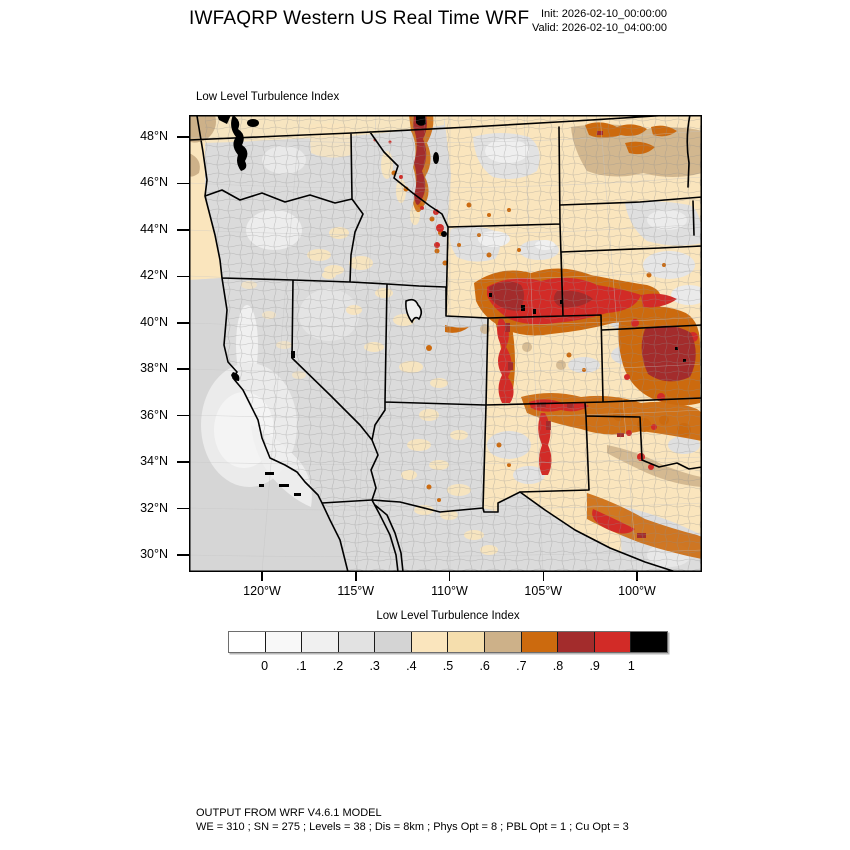  Describe the element at coordinates (356, 591) in the screenshot. I see `x-tick-label: 115°W` at that location.